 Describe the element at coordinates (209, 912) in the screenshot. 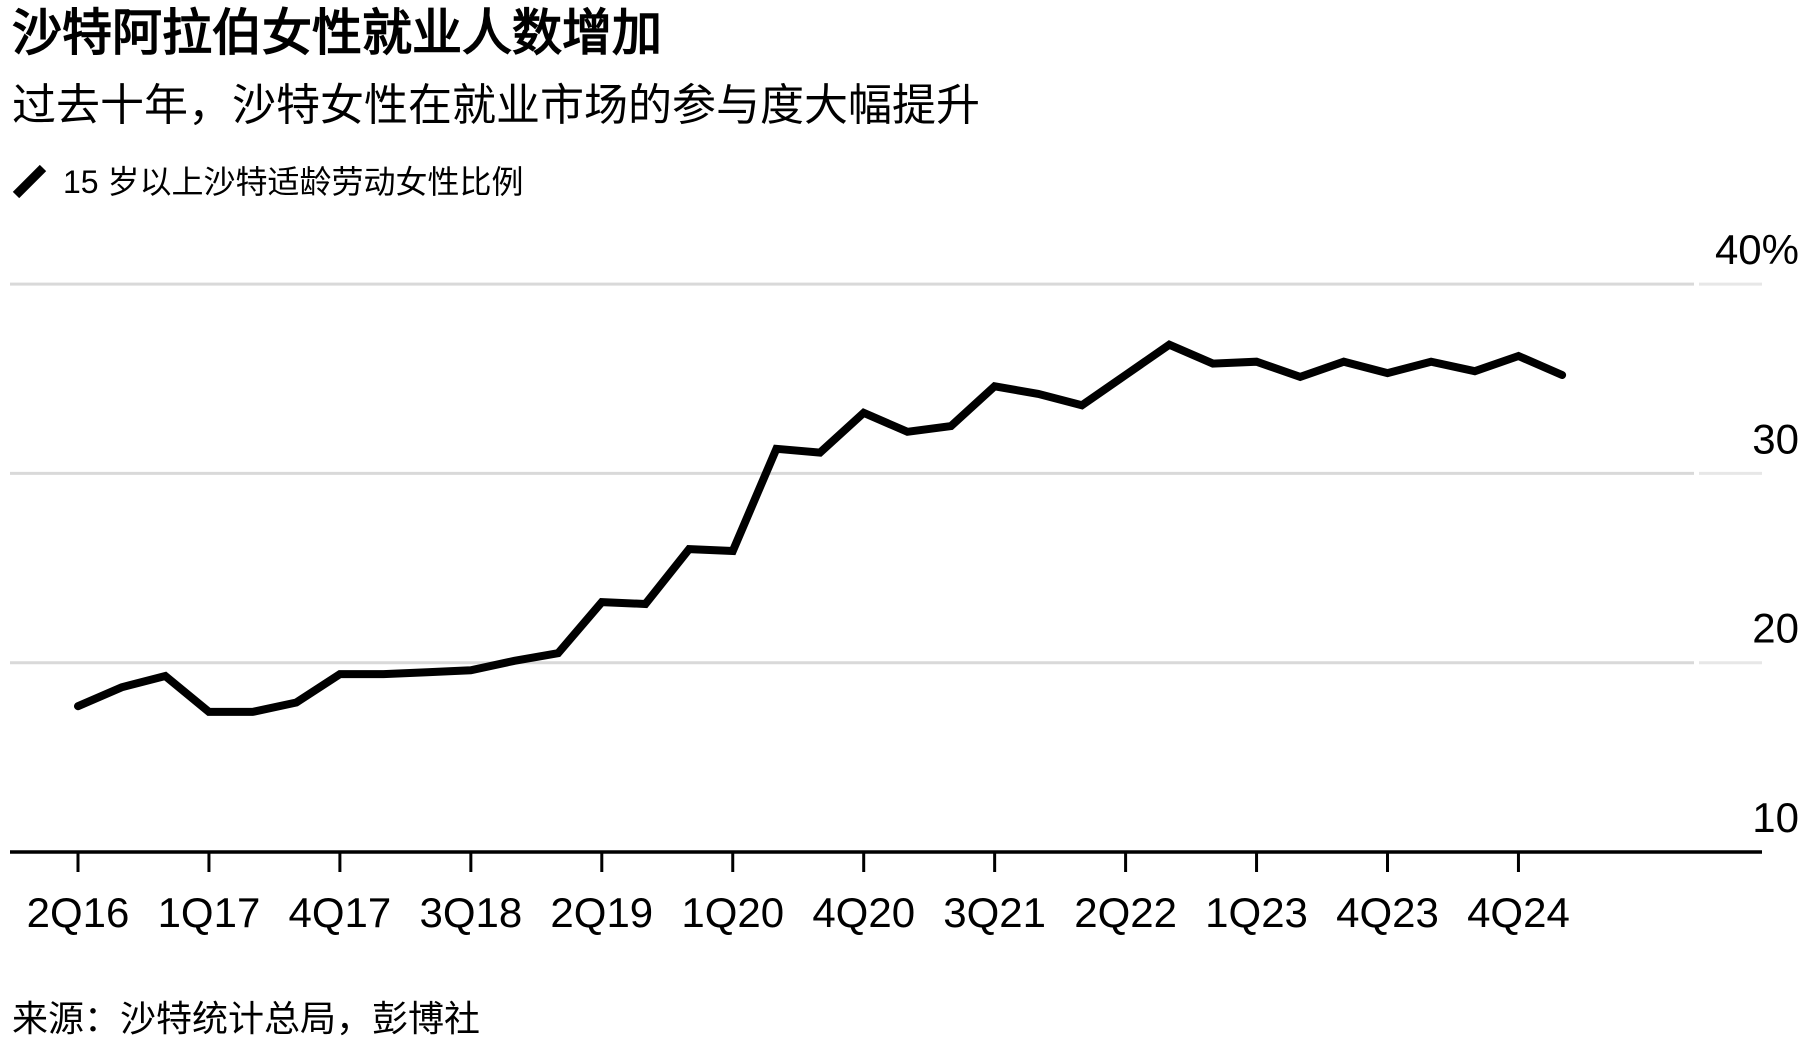

I see `x-axis-label: 1Q17` at that location.